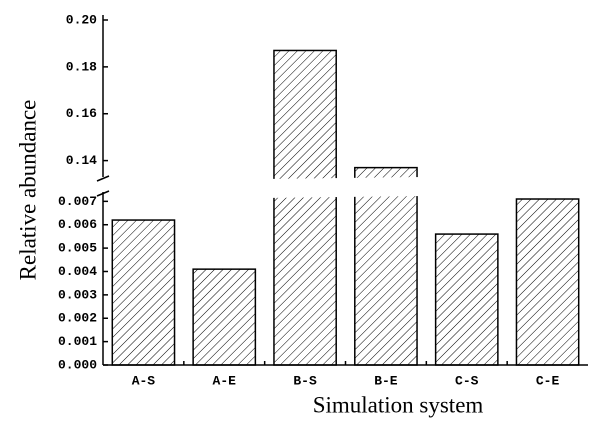 This screenshot has width=590, height=421. What do you see at coordinates (77, 294) in the screenshot?
I see `y-tick-label: 0.003` at bounding box center [77, 294].